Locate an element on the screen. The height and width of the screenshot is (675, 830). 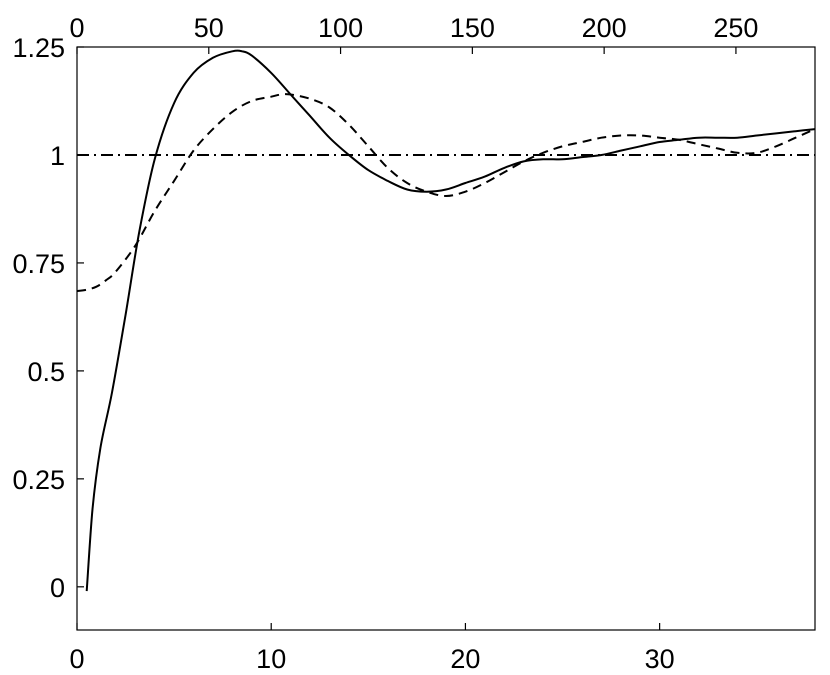
x-tick-label: 20 is located at coordinates (465, 659).